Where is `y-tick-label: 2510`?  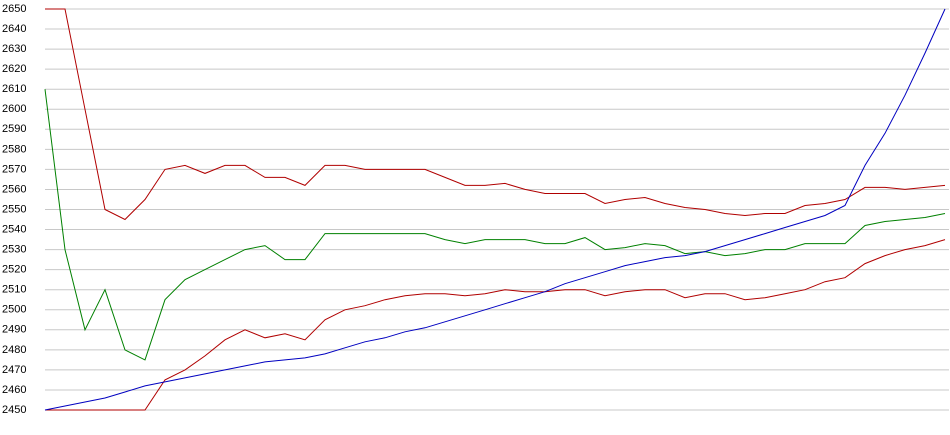
y-tick-label: 2510 is located at coordinates (14, 290).